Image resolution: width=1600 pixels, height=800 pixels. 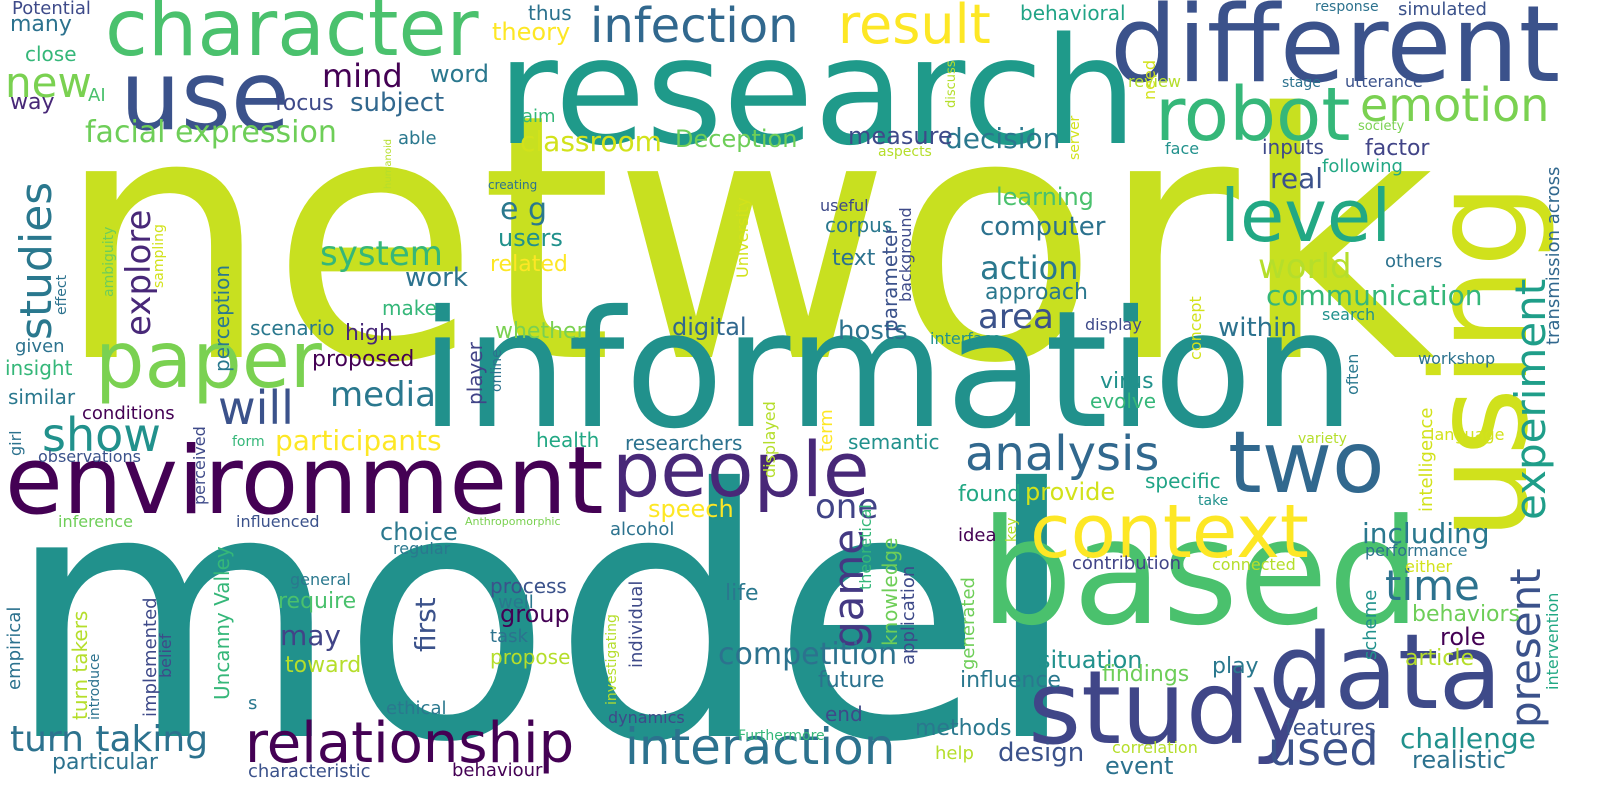 What do you see at coordinates (1384, 81) in the screenshot?
I see `word: utterance` at bounding box center [1384, 81].